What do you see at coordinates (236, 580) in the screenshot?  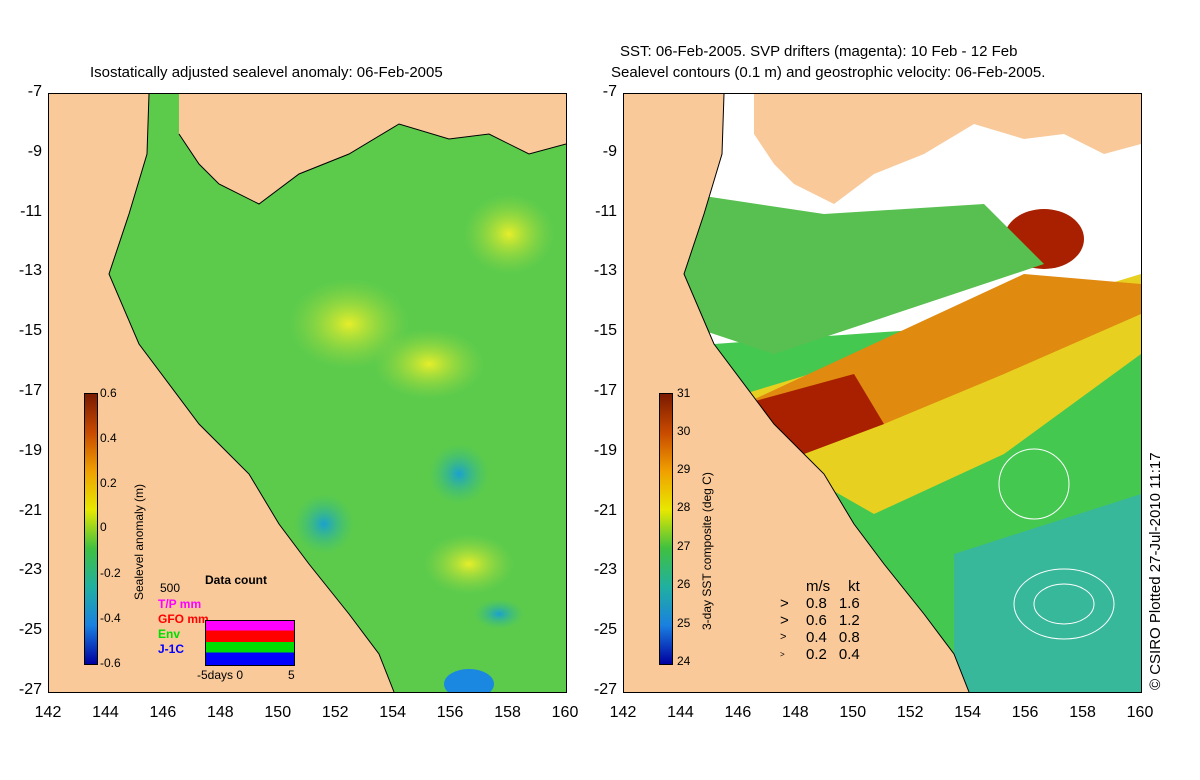 I see `data-count-title: Data count` at bounding box center [236, 580].